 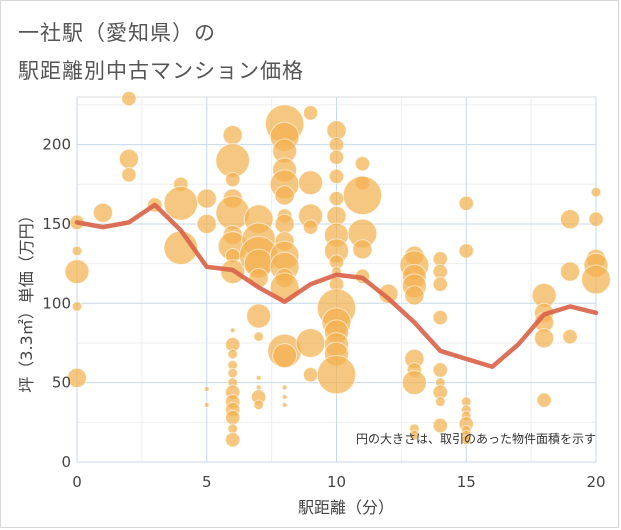 I want to click on size-note: 円の大きさは、取引のあった物件面積を示す, so click(x=476, y=438).